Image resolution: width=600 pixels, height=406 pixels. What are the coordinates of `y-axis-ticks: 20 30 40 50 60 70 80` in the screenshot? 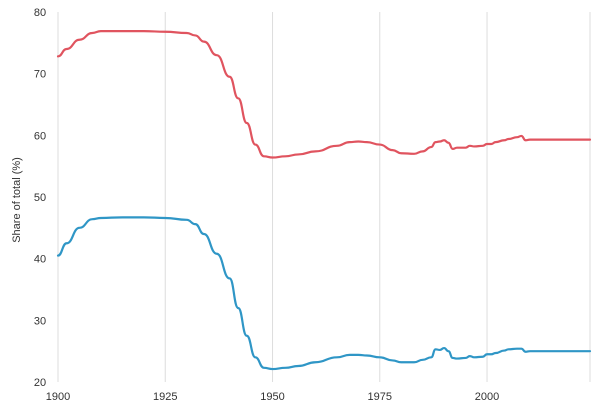 It's located at (40, 198).